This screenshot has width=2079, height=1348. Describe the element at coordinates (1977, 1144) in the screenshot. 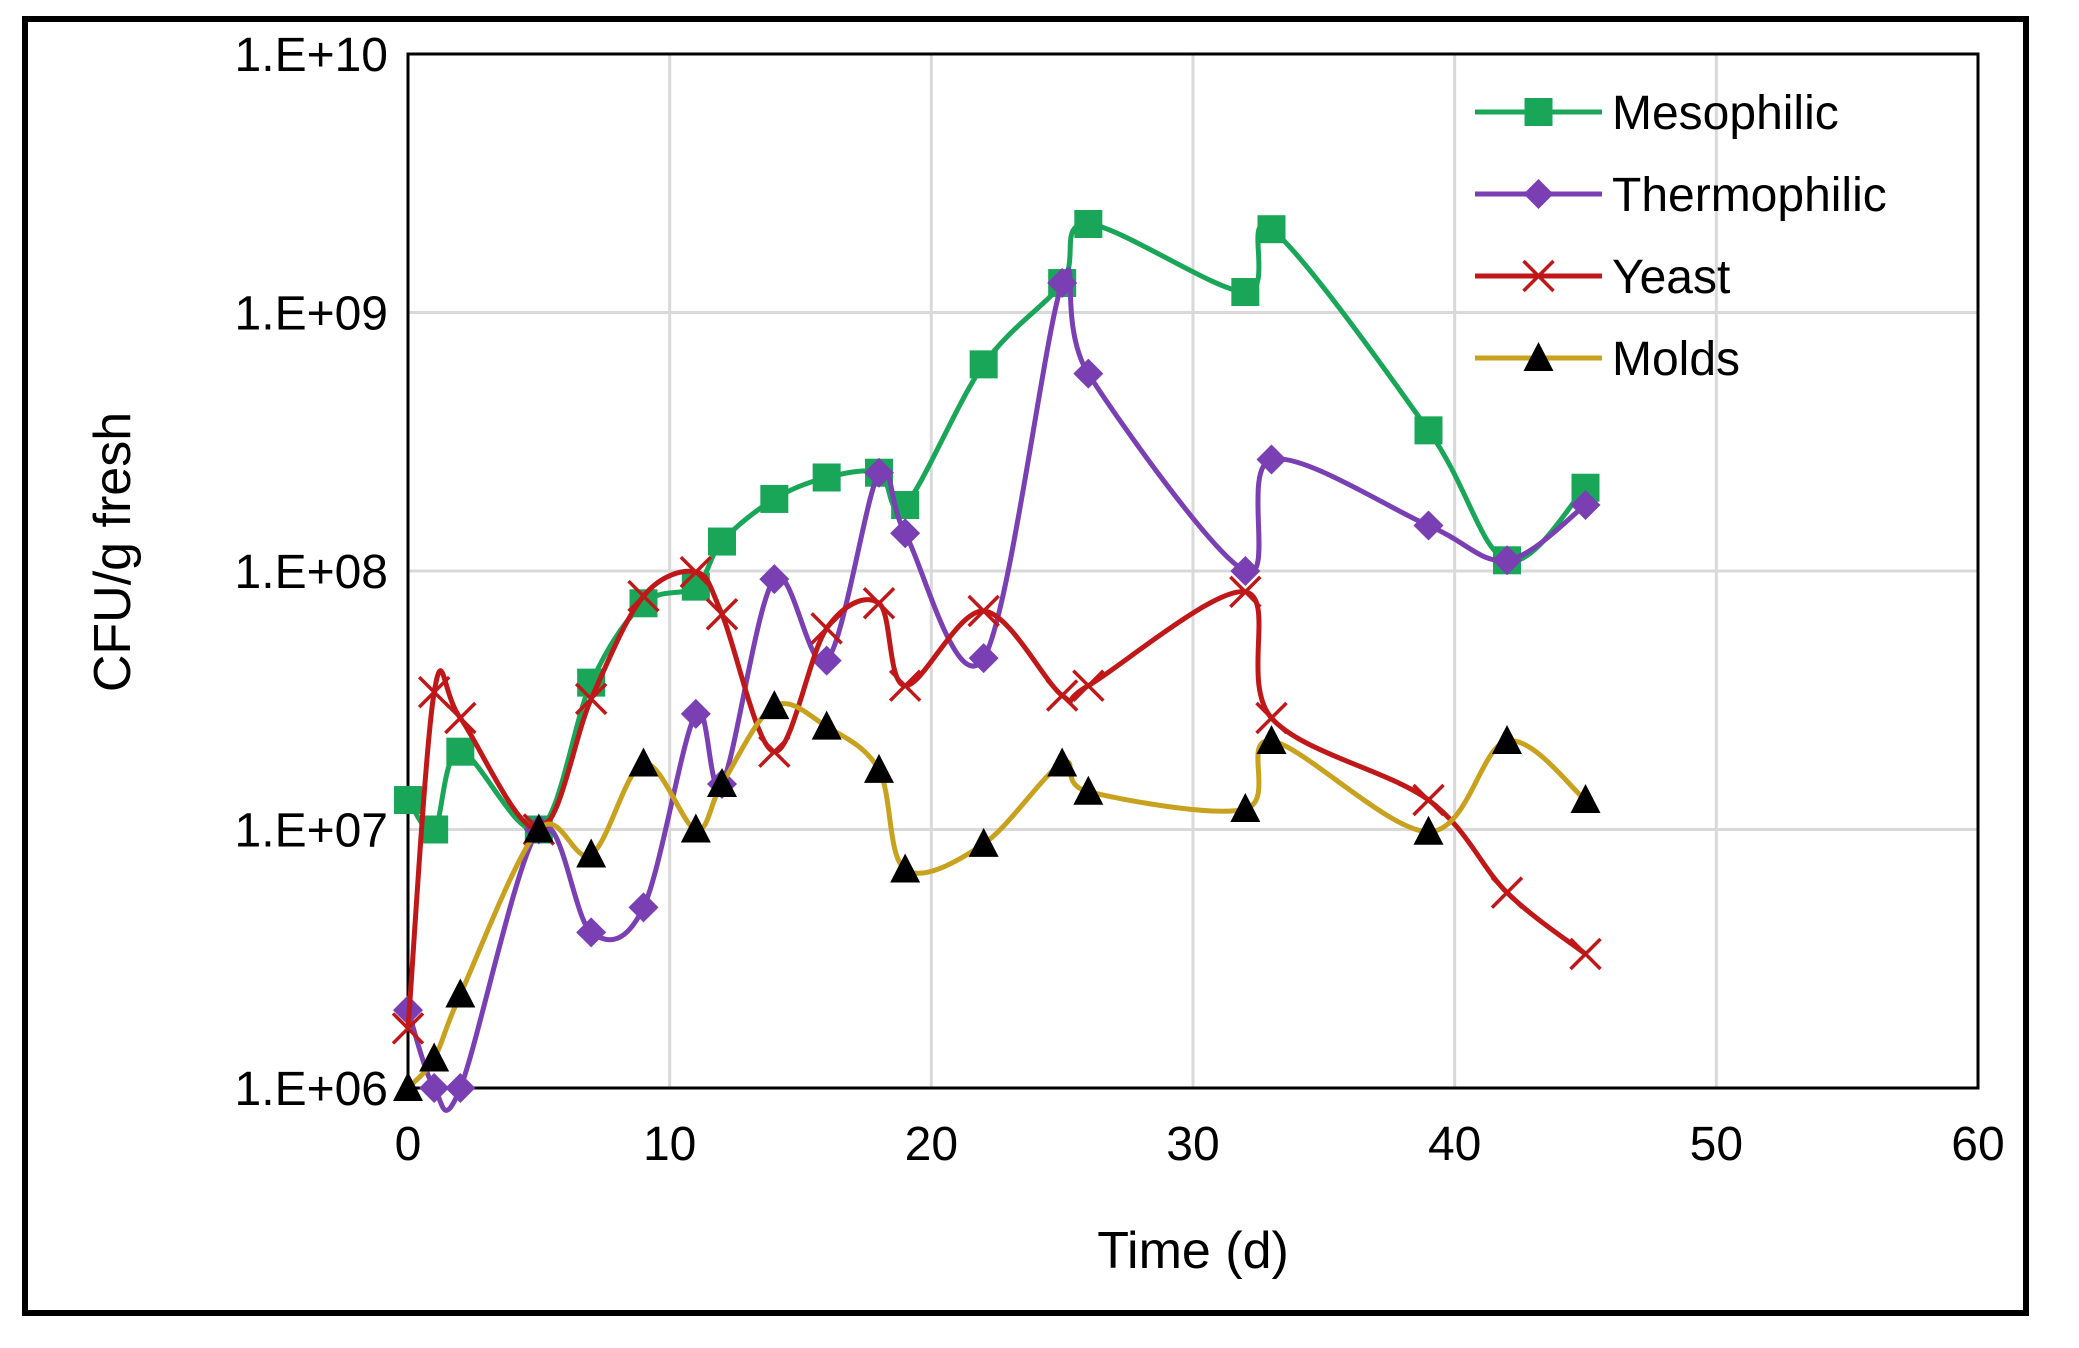

I see `x-tick-label: 60` at that location.